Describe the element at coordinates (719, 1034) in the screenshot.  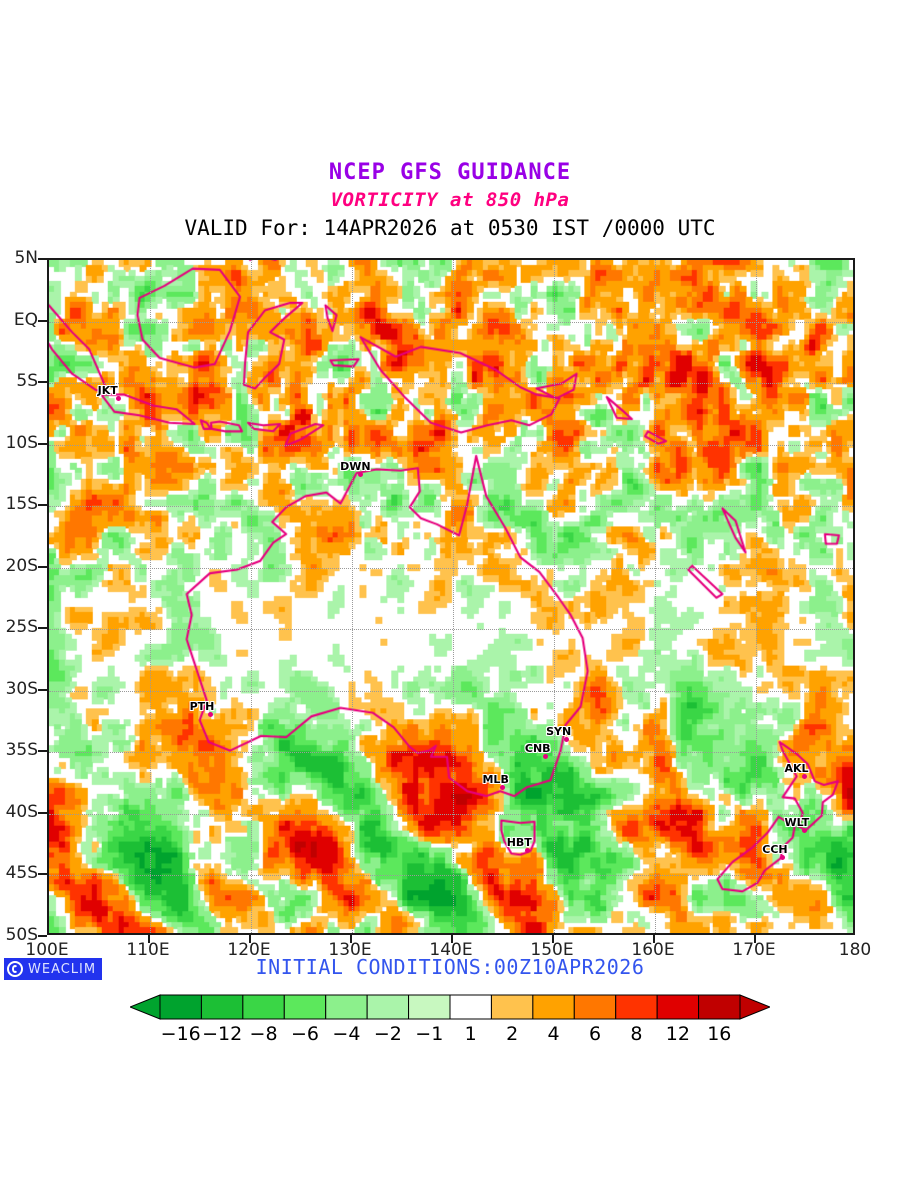
I see `colorbar-tick-label: 16` at that location.